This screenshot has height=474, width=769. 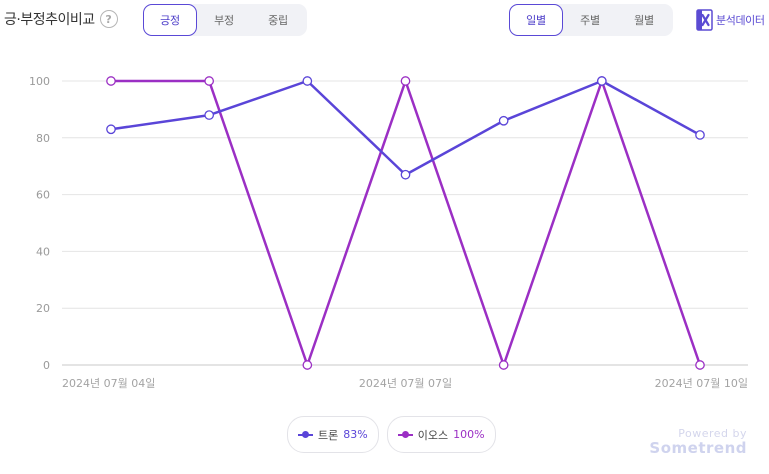 I want to click on tab-positive: 긍정, so click(x=170, y=20).